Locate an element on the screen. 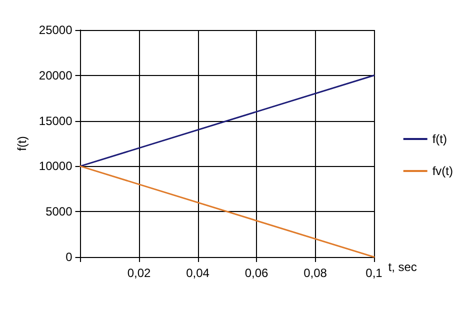 This screenshot has width=474, height=310. y-tick-label: 20000 is located at coordinates (55, 75).